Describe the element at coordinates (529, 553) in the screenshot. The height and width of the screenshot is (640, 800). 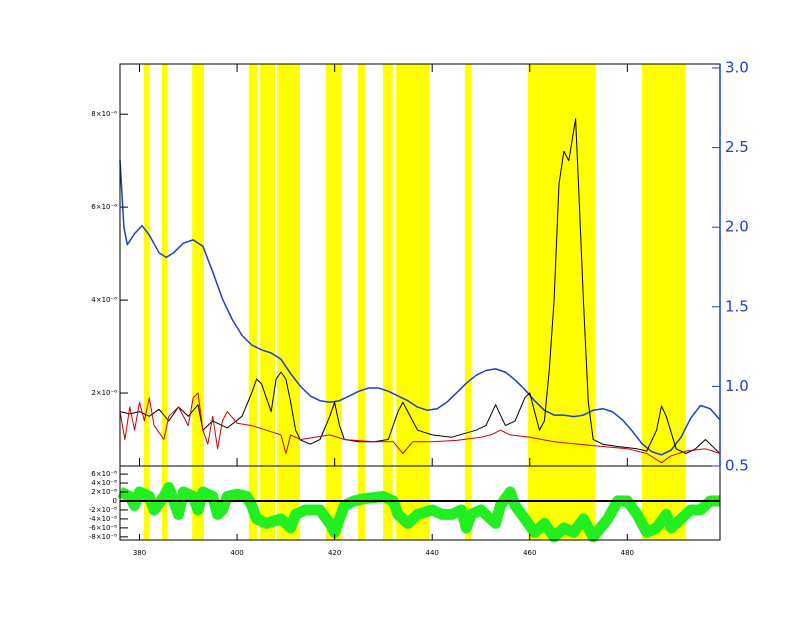
I see `x-tick-label: 460` at that location.